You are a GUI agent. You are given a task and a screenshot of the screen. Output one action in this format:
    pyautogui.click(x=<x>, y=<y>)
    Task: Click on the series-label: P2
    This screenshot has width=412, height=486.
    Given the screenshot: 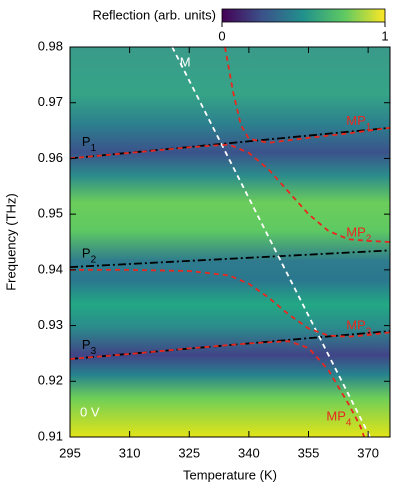 What is the action you would take?
    pyautogui.click(x=89, y=255)
    